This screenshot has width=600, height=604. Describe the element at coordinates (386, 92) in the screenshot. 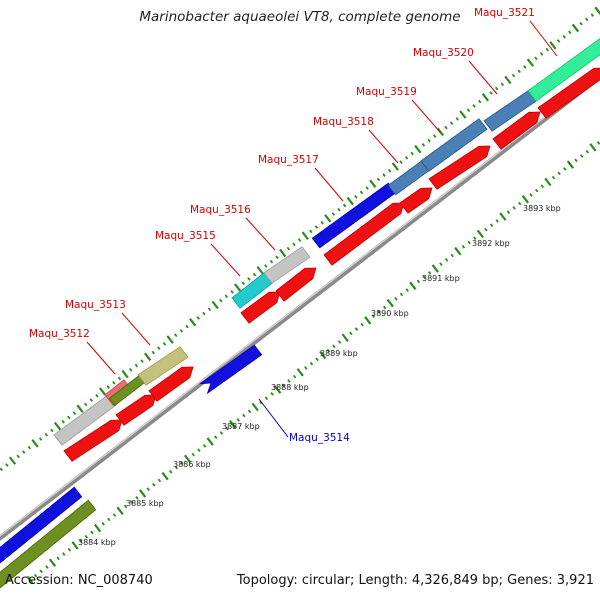

I see `gene-label-maqu-3519: Maqu_3519` at that location.